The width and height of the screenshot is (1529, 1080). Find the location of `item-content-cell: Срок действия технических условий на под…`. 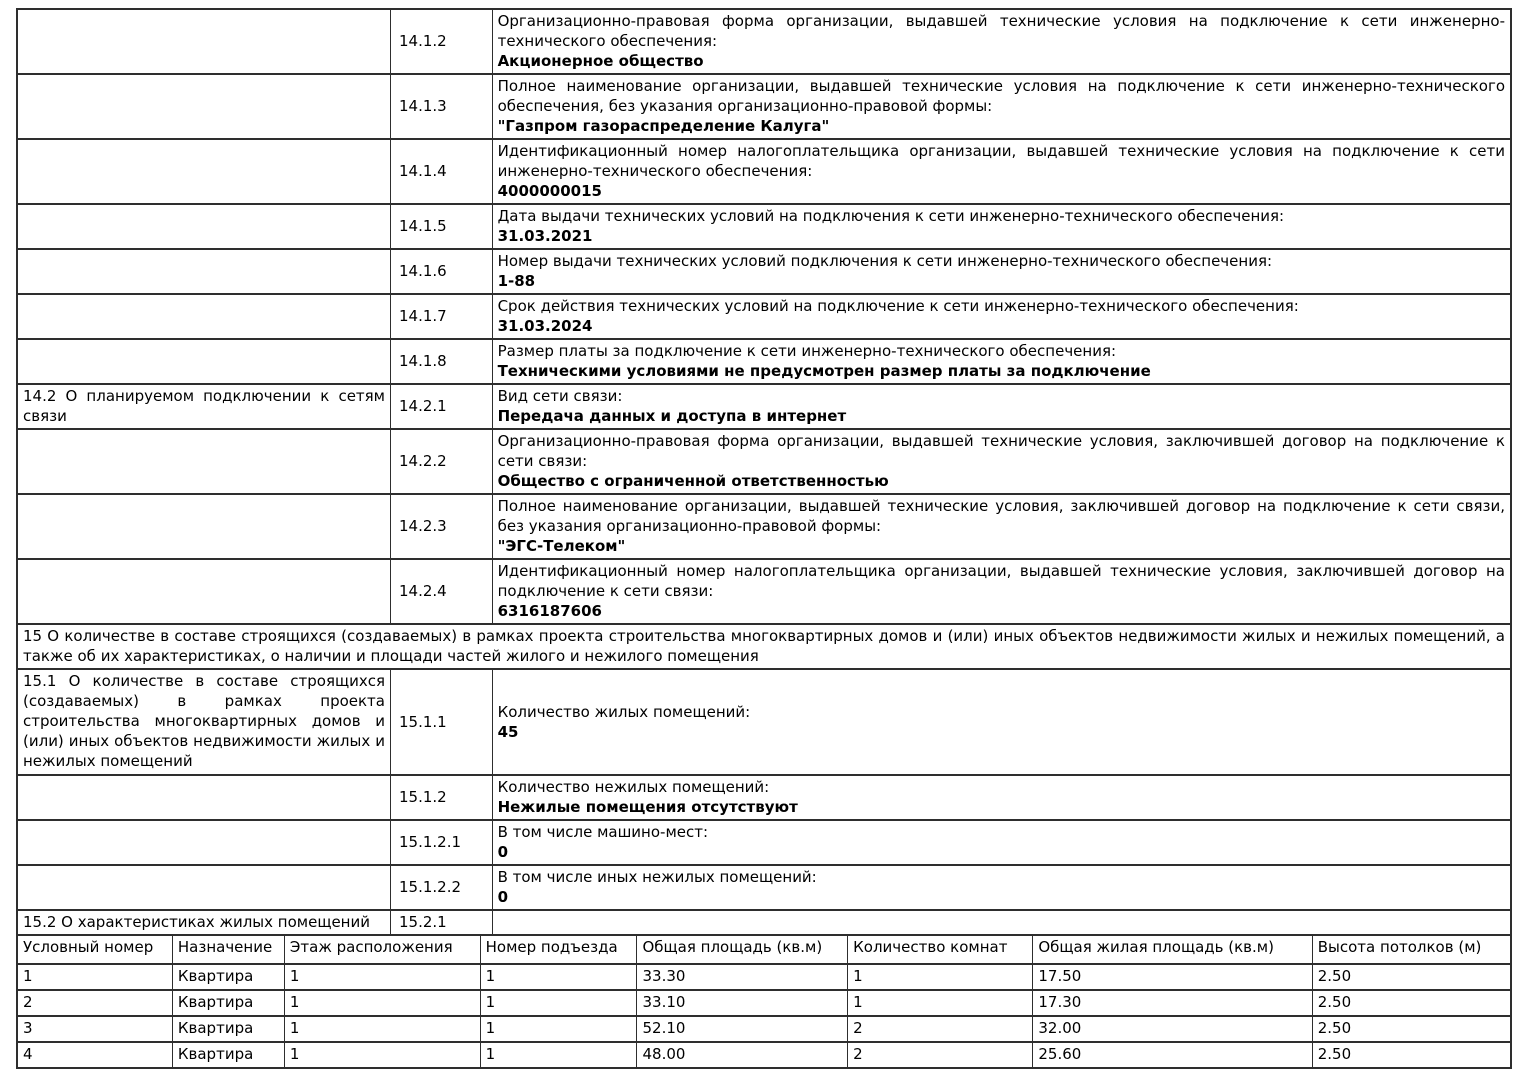

item-content-cell: Срок действия технических условий на под… is located at coordinates (1001, 316).